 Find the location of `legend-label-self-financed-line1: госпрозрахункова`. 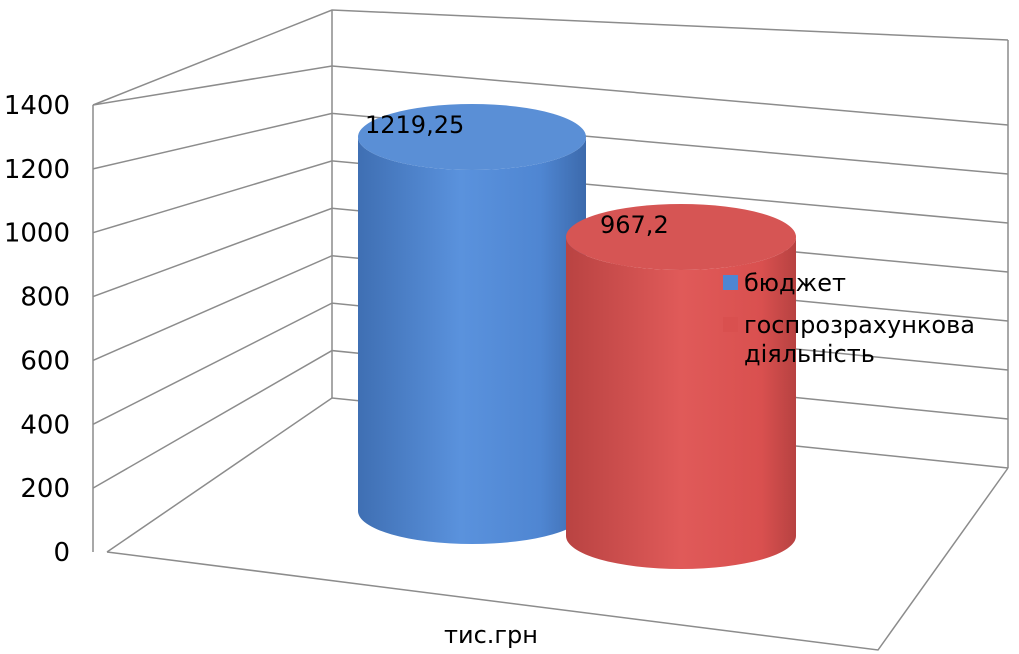

legend-label-self-financed-line1: госпрозрахункова is located at coordinates (859, 325).